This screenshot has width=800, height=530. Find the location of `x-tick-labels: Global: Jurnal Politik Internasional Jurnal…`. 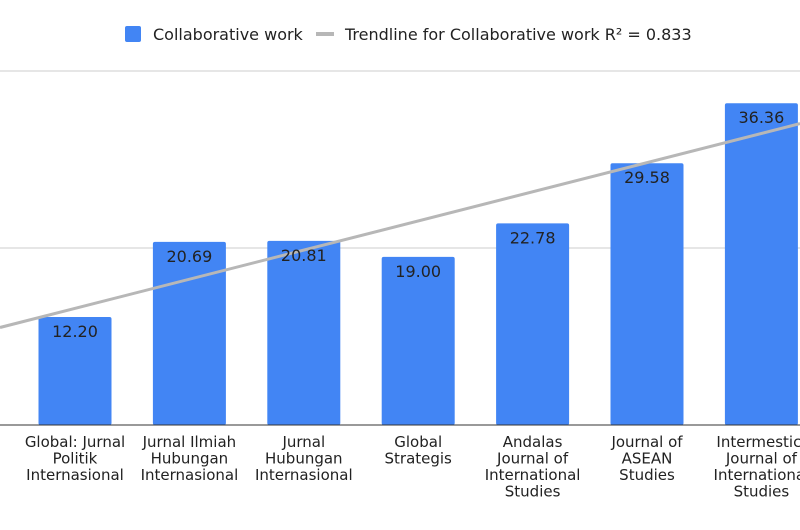

x-tick-labels: Global: Jurnal Politik Internasional Jurnal… is located at coordinates (412, 467).